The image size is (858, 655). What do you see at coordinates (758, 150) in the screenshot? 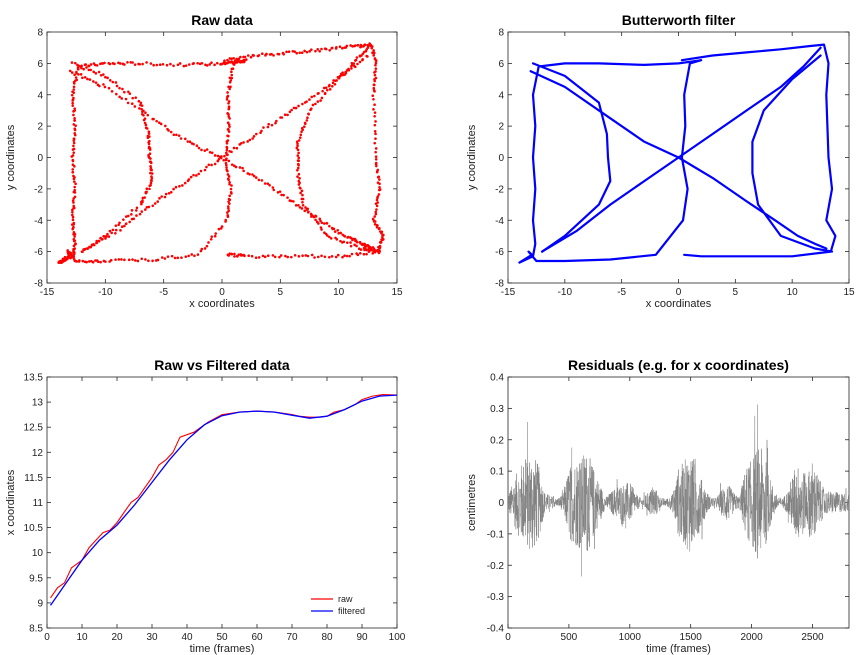
I see `filtered-trajectory-line` at bounding box center [758, 150].